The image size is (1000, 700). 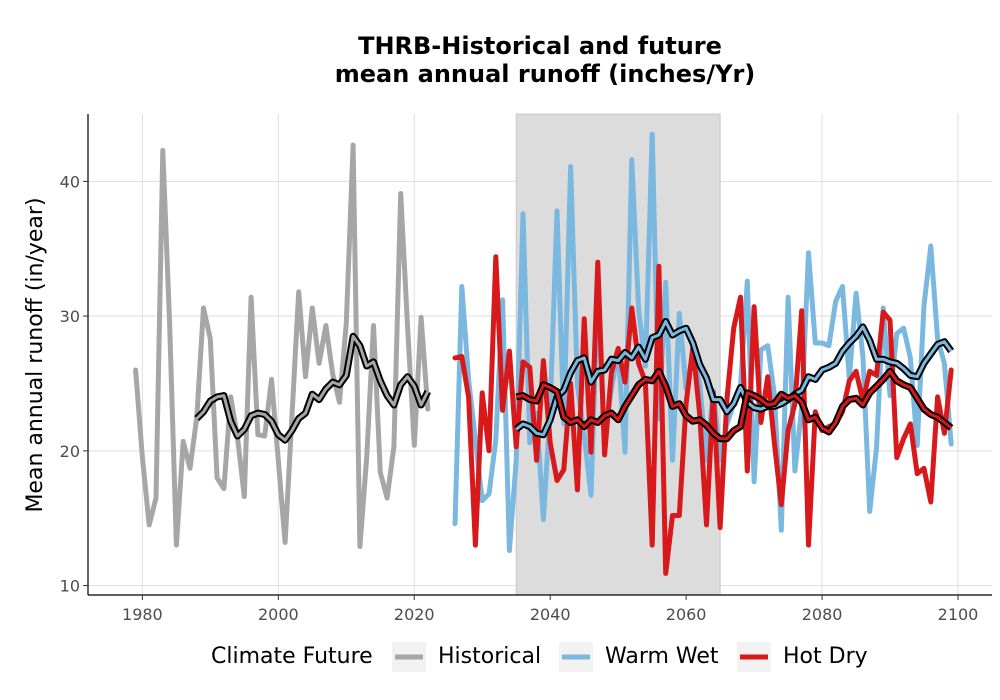 I want to click on smooth-line-hot-dry, so click(x=734, y=405).